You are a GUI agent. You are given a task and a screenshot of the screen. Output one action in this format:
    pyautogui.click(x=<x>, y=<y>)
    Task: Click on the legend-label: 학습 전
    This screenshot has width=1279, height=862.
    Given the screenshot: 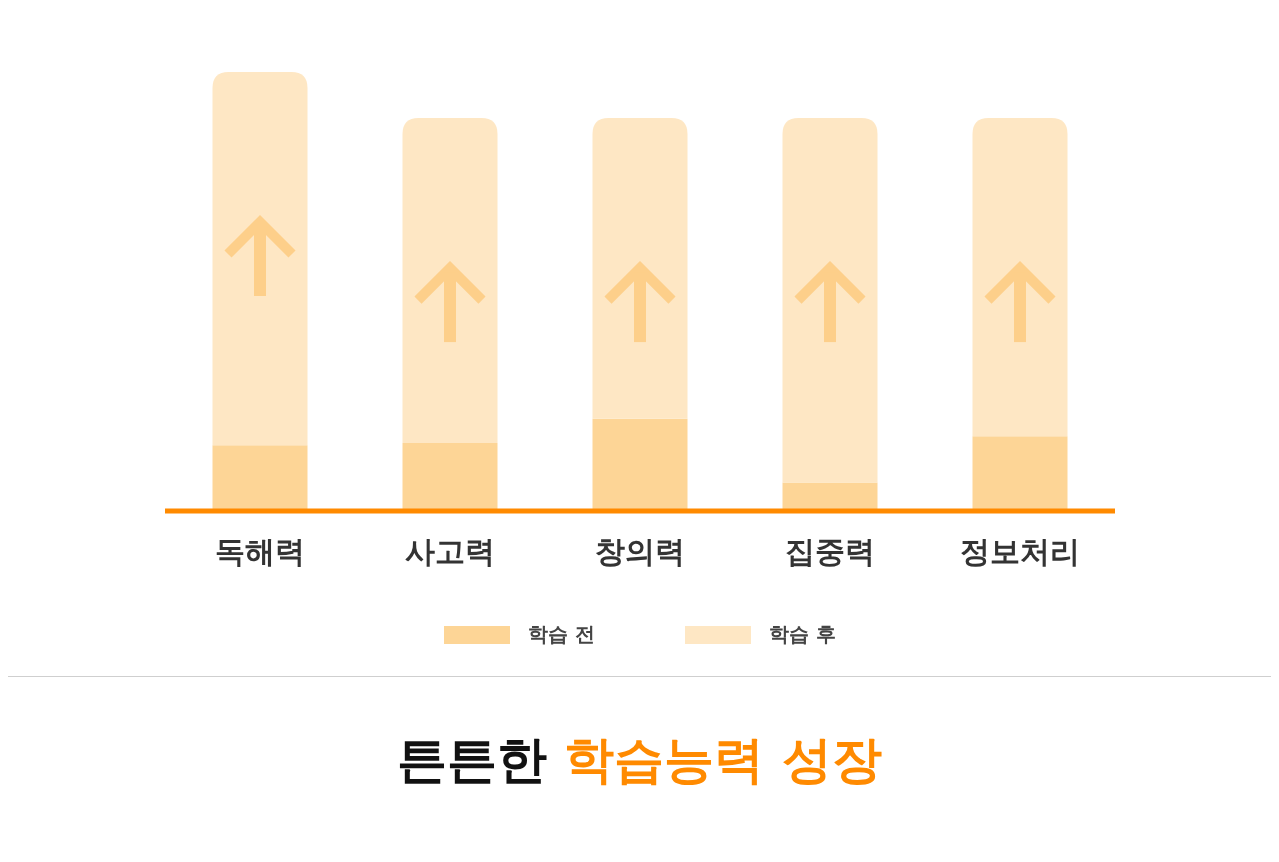 What is the action you would take?
    pyautogui.click(x=561, y=634)
    